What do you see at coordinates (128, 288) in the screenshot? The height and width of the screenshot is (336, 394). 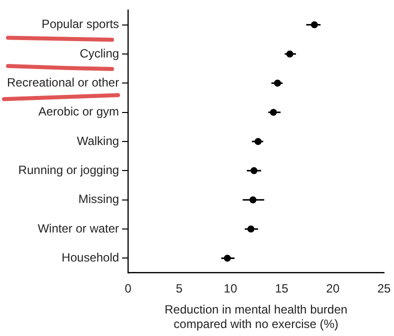 I see `x-tick-label: 0` at bounding box center [128, 288].